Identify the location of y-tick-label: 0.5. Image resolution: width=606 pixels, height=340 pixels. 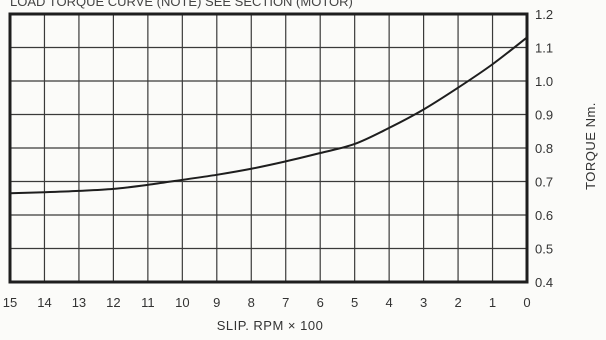
(544, 249).